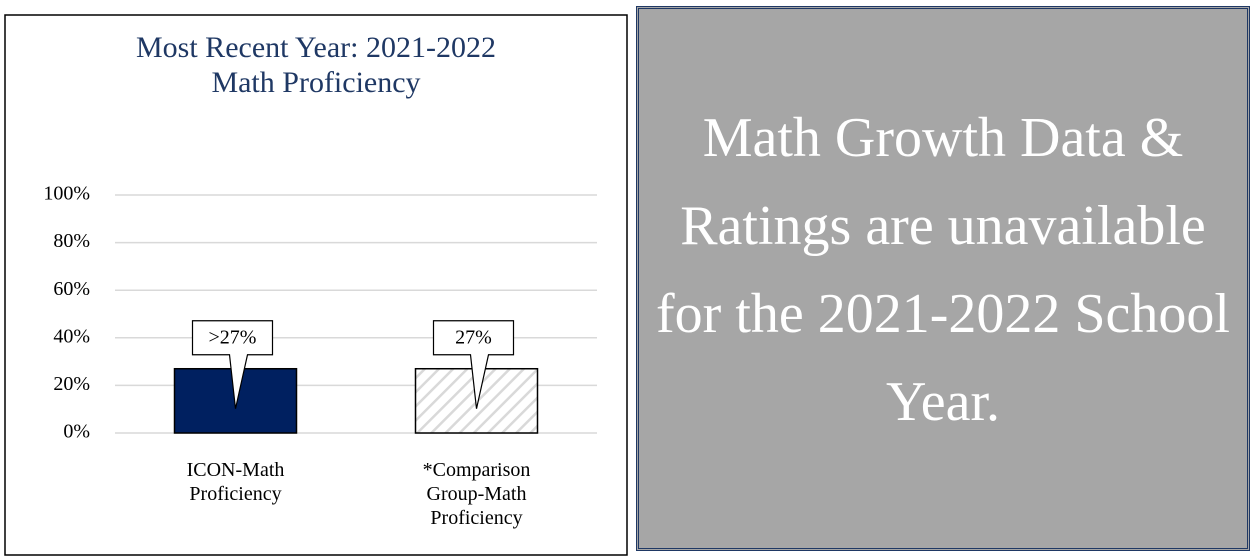 The height and width of the screenshot is (560, 1259). Describe the element at coordinates (66, 194) in the screenshot. I see `y-tick-label: 100%` at that location.